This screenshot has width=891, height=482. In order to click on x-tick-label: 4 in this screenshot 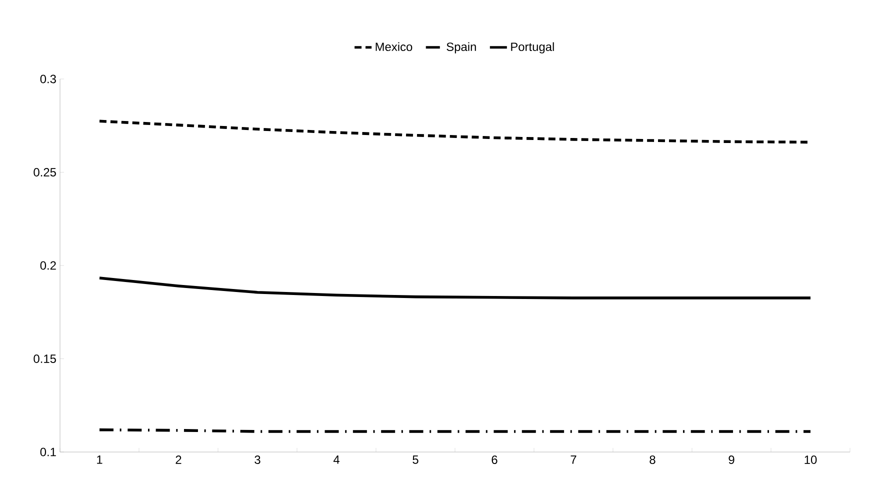, I will do `click(336, 460)`.